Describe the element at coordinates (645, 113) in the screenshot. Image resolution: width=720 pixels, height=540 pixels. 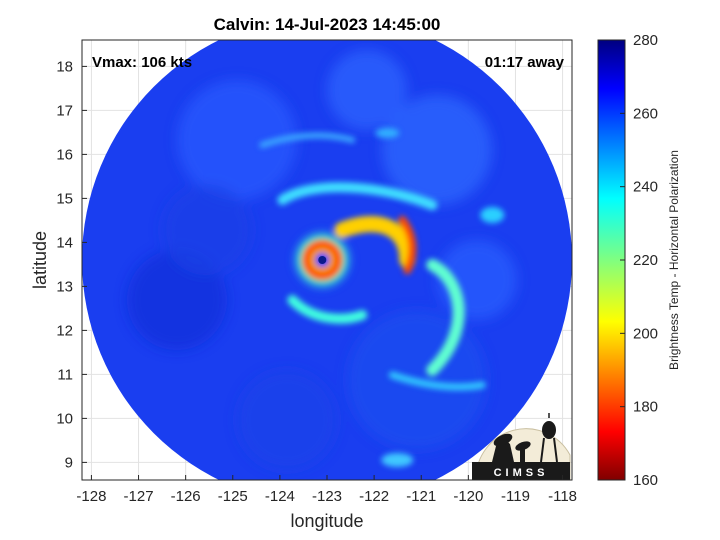
I see `colorbar-tick-label: 260` at that location.